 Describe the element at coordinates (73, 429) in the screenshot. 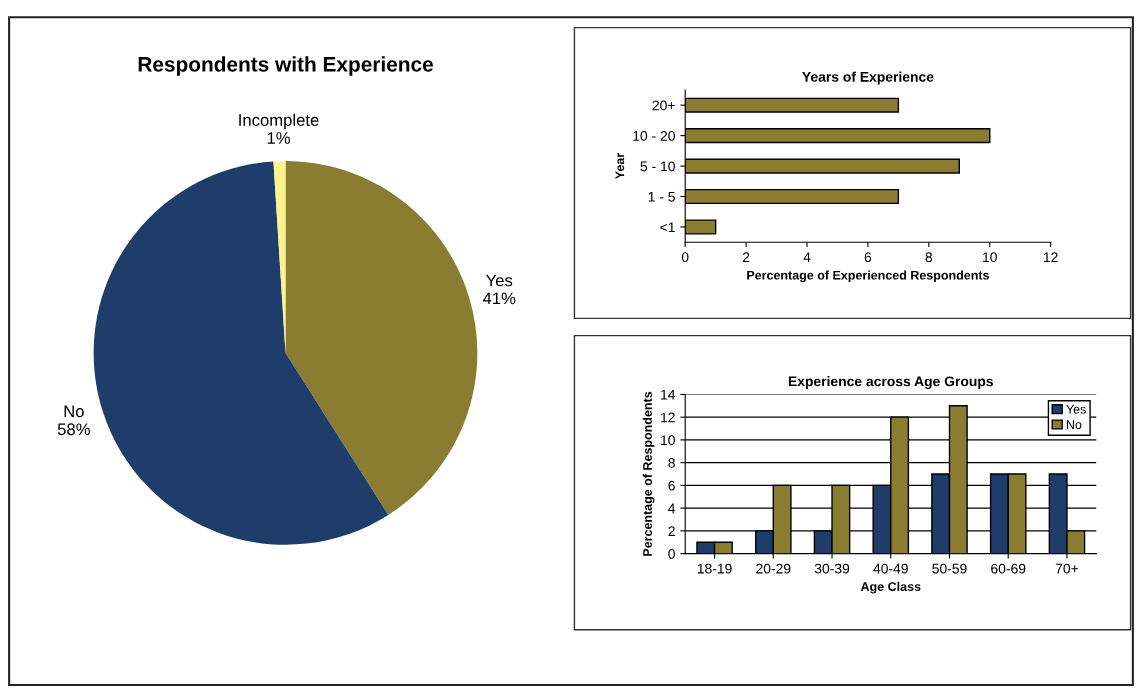

I see `data-label: 58%` at that location.